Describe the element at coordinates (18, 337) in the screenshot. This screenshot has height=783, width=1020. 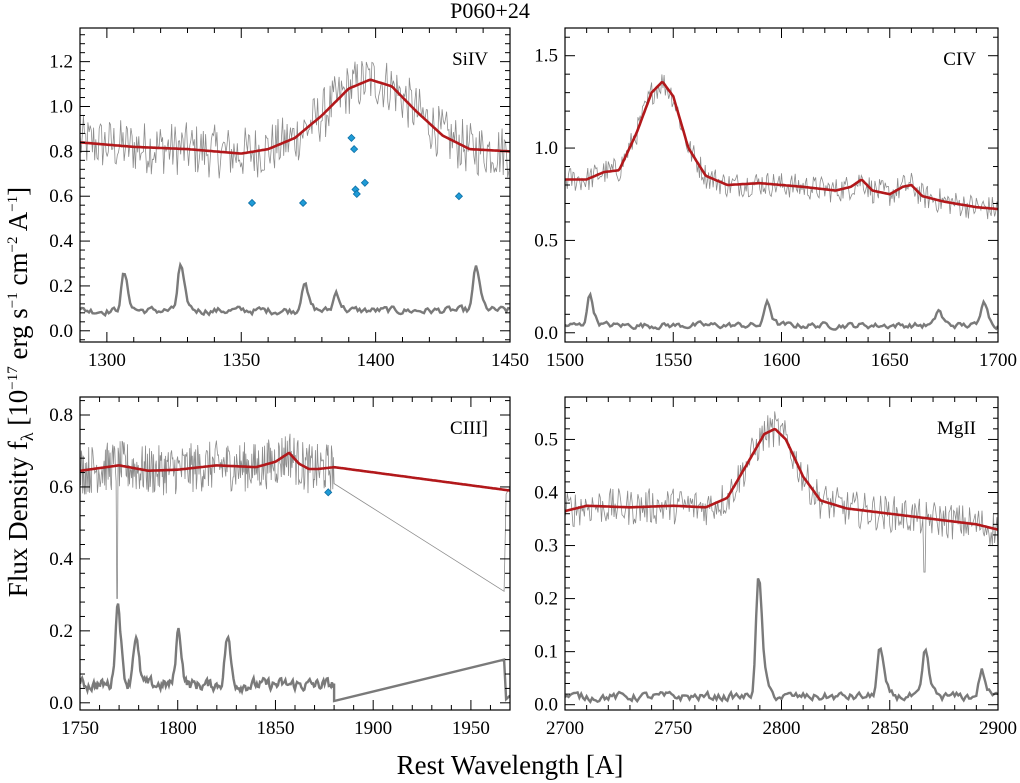
I see `y-axis-label-unit1: erg s` at that location.